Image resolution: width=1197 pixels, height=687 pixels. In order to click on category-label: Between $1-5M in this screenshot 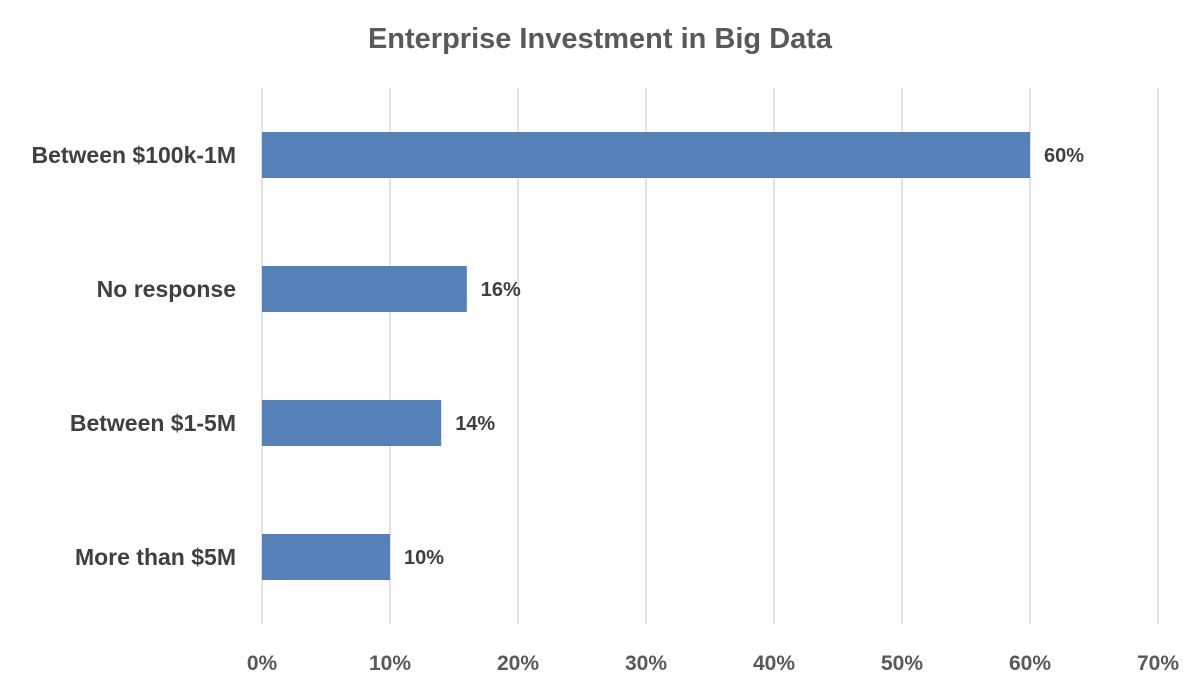, I will do `click(153, 423)`.